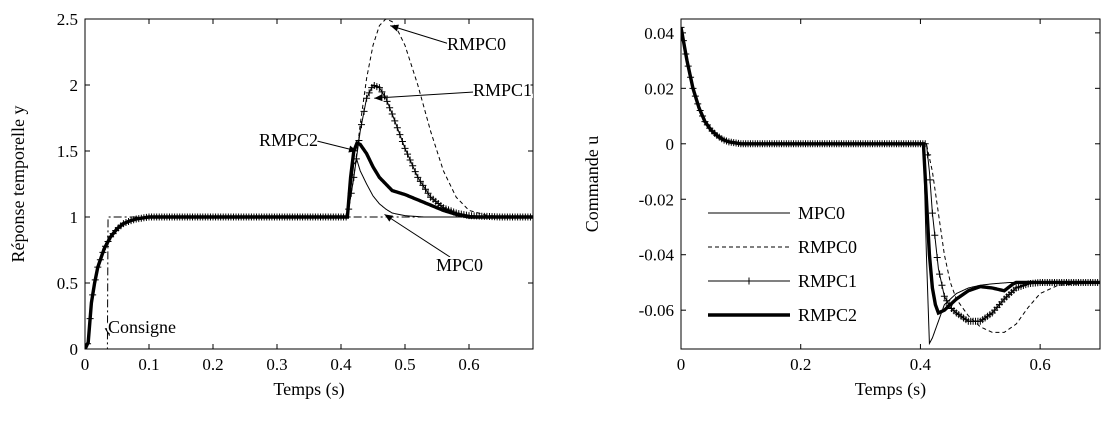  I want to click on y-tick-label: 2.5, so click(67, 19).